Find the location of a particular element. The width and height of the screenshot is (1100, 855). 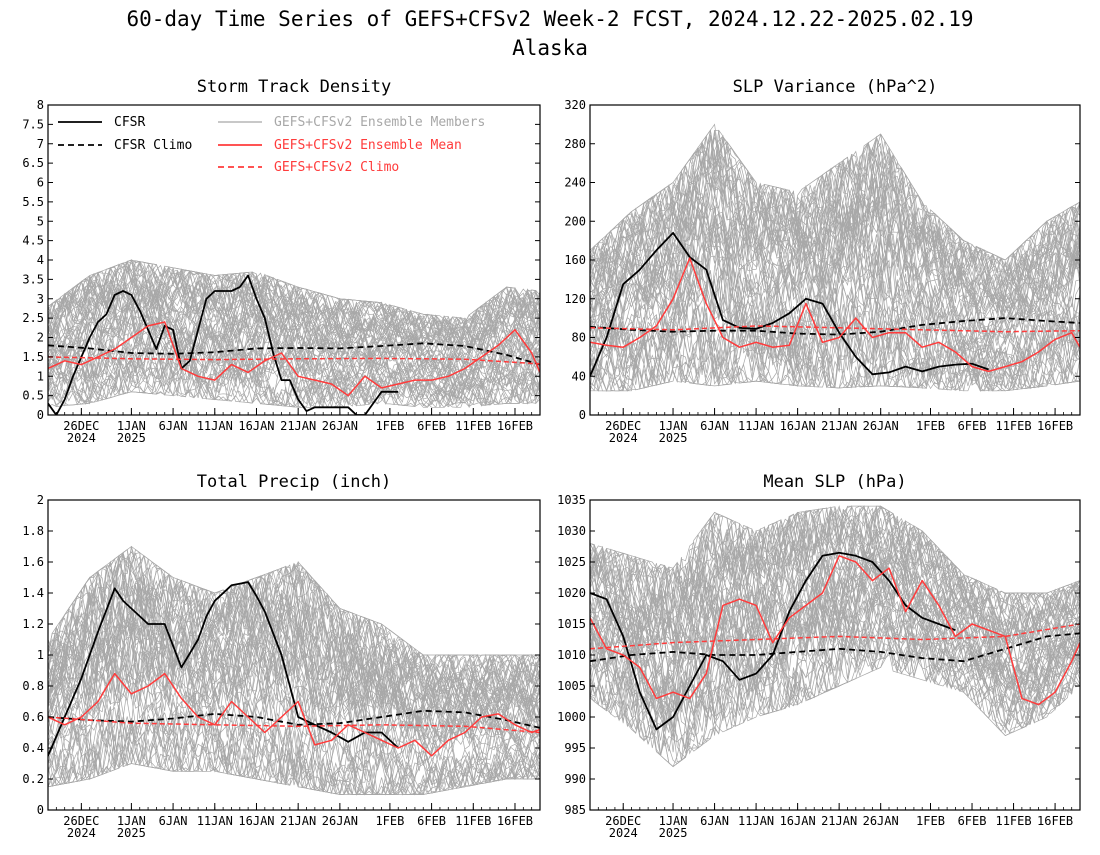

panel-title: Total Precip (inch) is located at coordinates (294, 482).